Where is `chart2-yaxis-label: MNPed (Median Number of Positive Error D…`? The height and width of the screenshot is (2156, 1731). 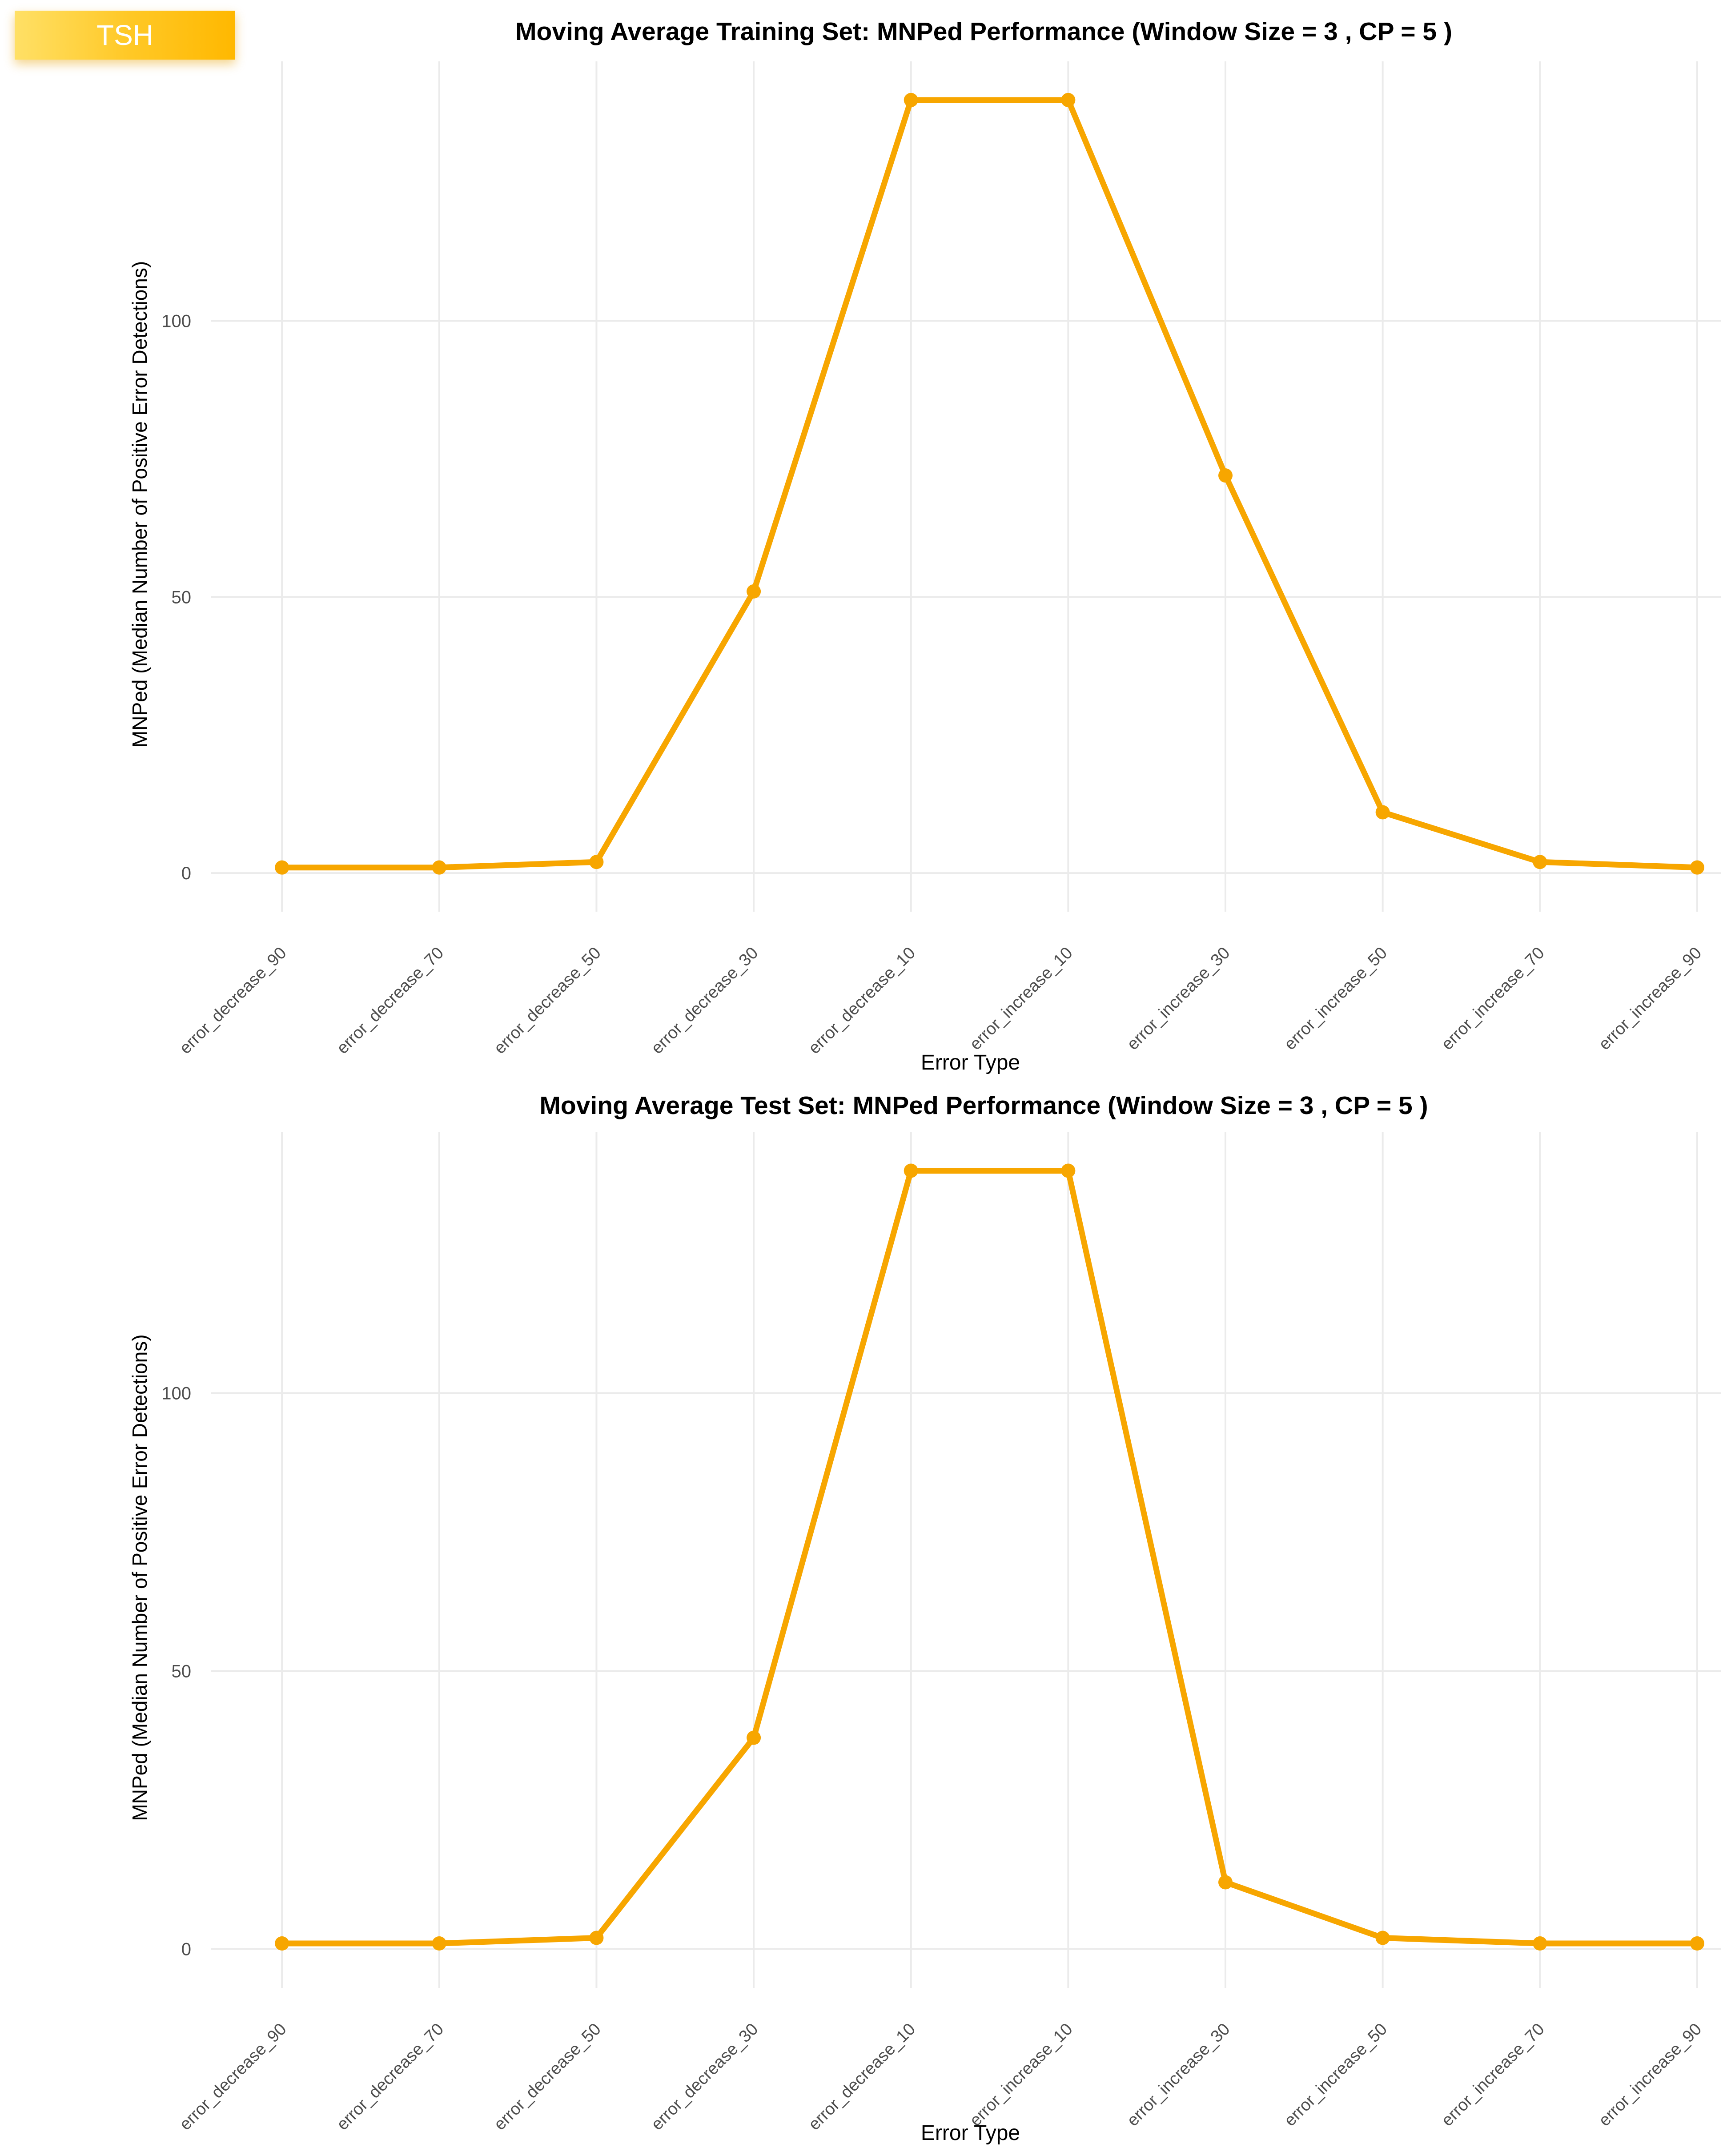
chart2-yaxis-label: MNPed (Median Number of Positive Error D… is located at coordinates (139, 1578).